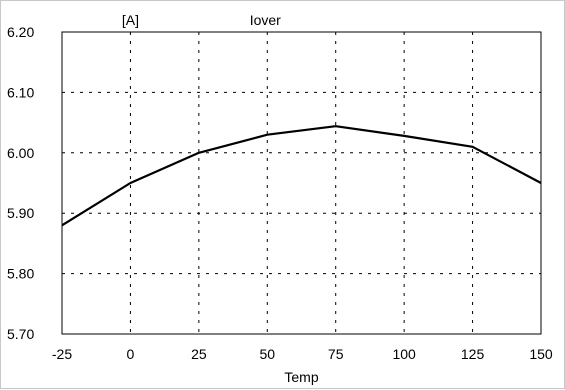 Image resolution: width=565 pixels, height=390 pixels. What do you see at coordinates (20, 213) in the screenshot?
I see `y-tick-label: 5.90` at bounding box center [20, 213].